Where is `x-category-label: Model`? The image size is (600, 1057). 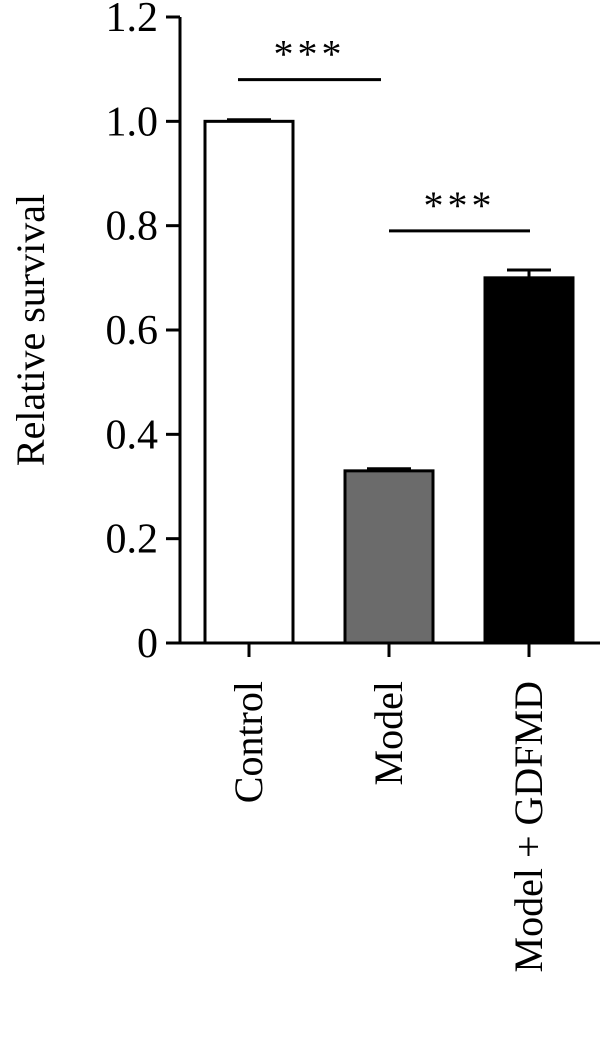 x-category-label: Model is located at coordinates (388, 733).